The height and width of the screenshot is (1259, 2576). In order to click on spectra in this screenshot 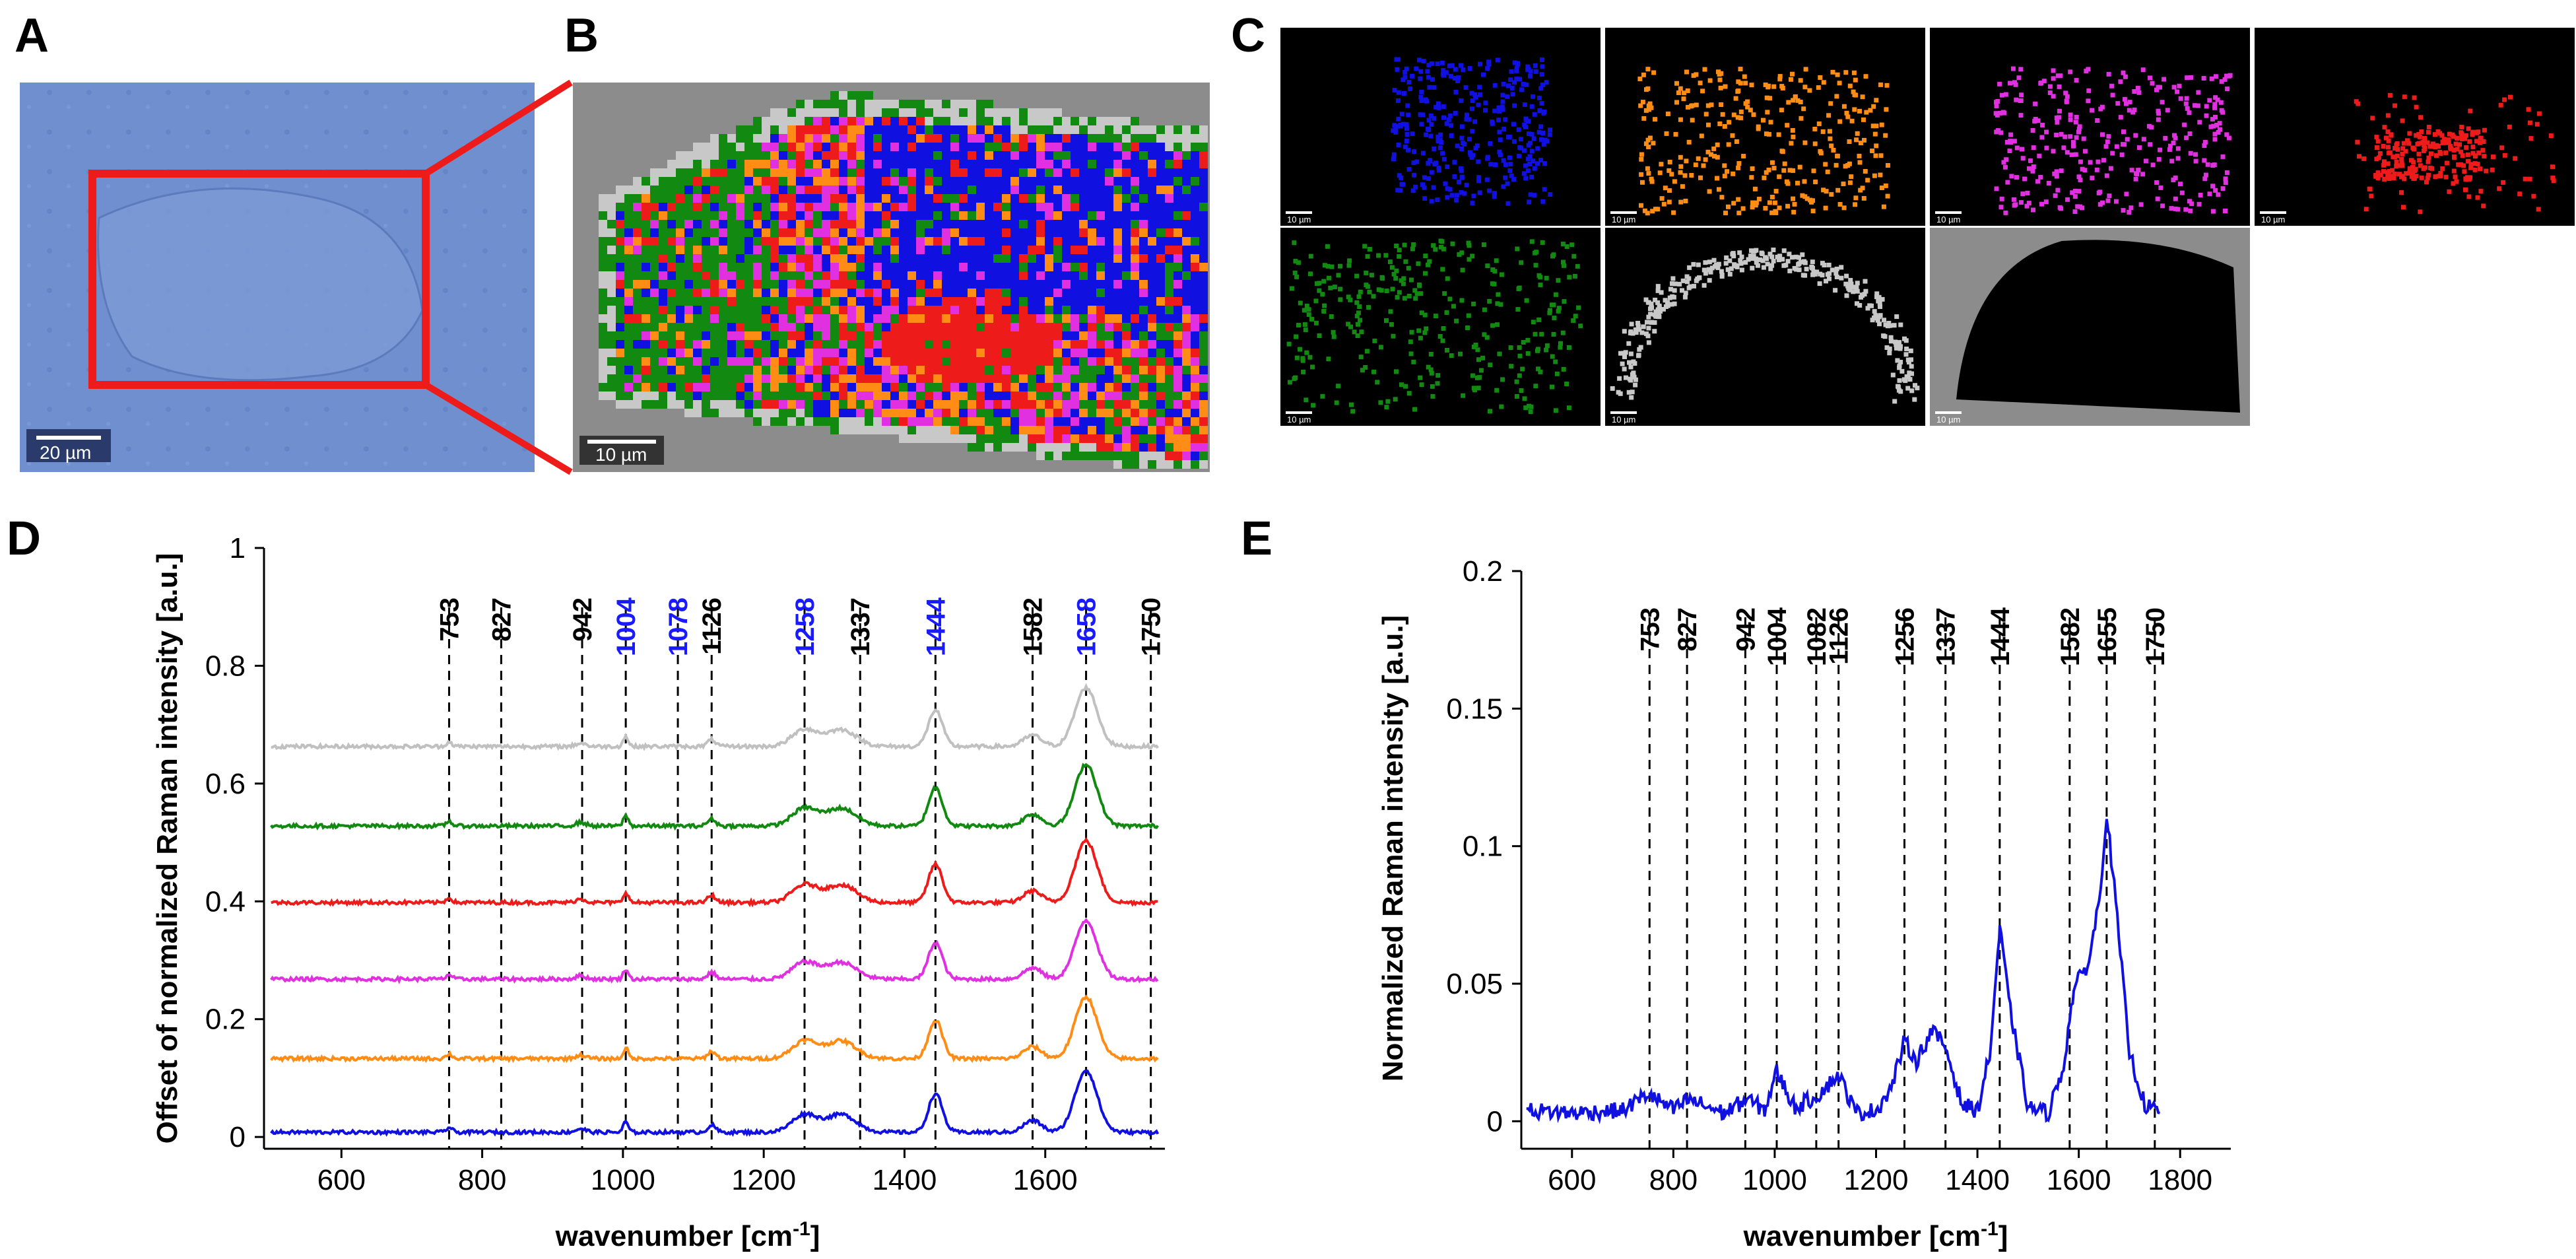, I will do `click(1843, 972)`.